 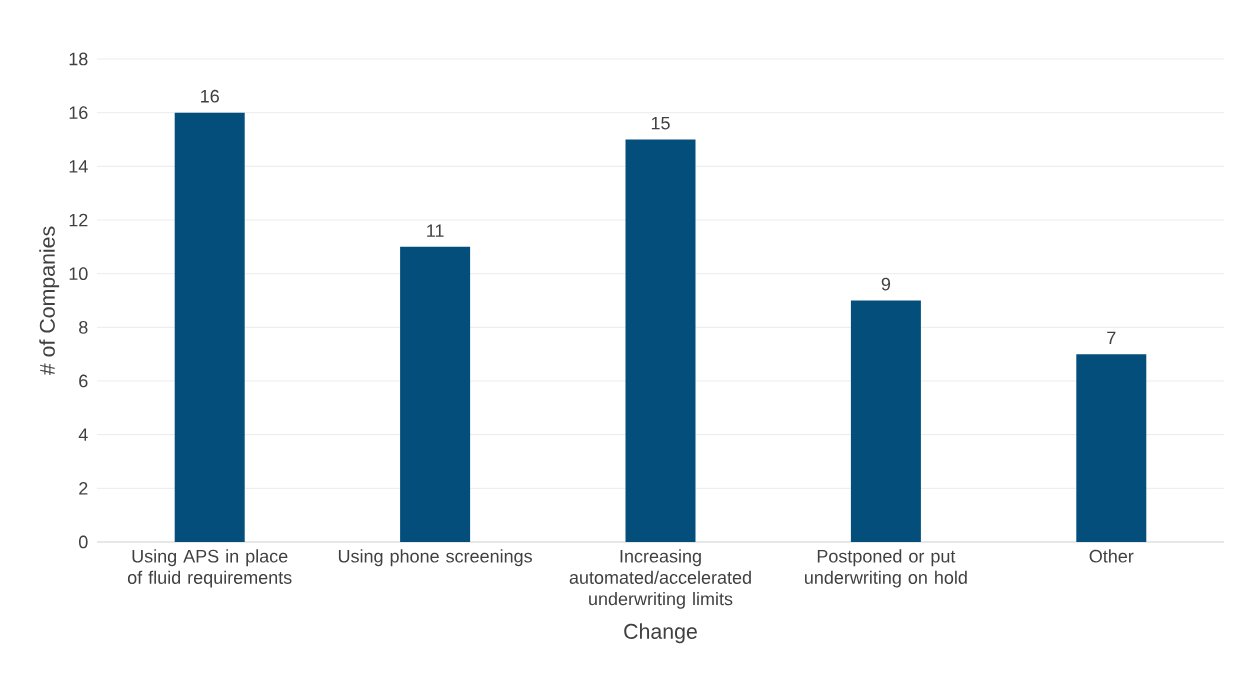 I want to click on data-label: 11, so click(x=435, y=230).